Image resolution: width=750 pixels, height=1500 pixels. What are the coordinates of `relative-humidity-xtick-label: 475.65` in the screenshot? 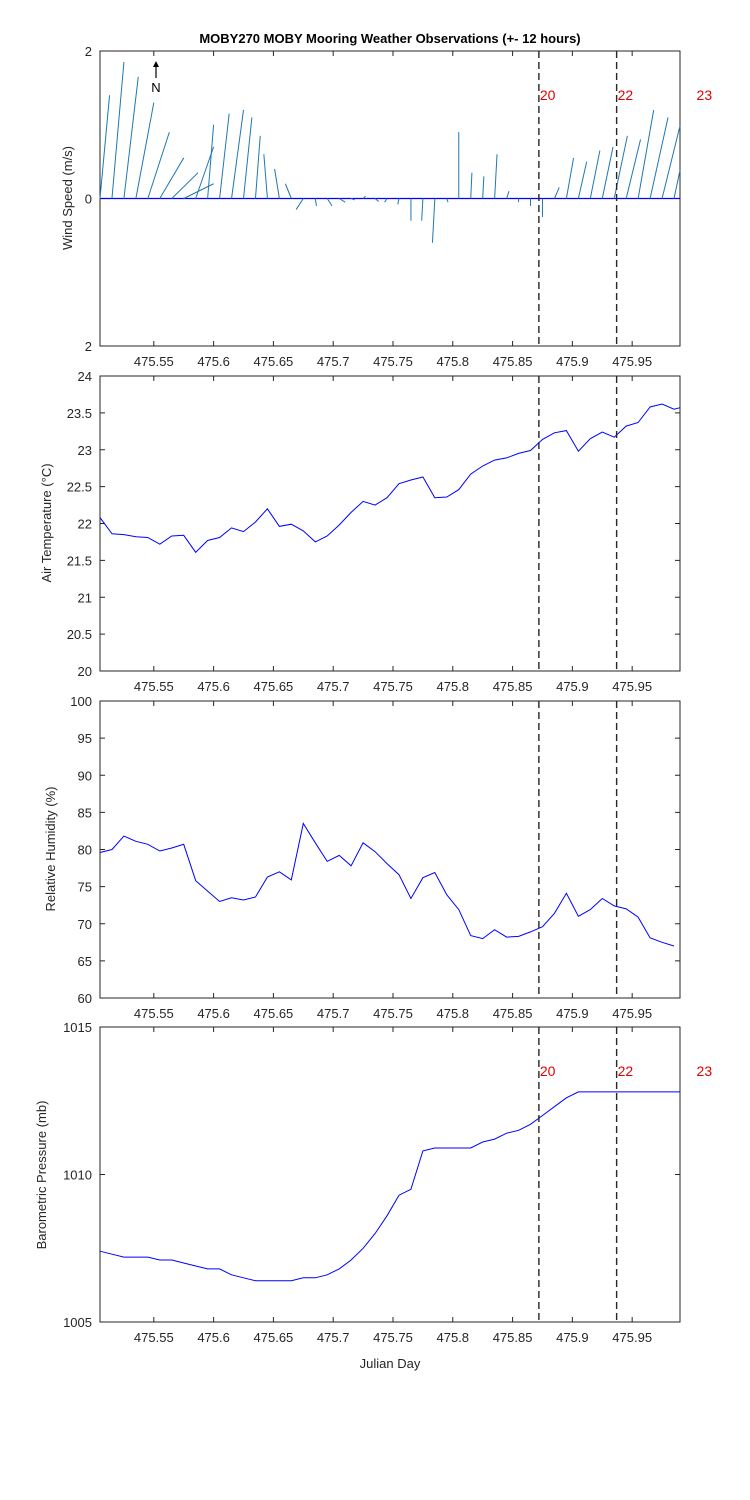 It's located at (274, 1013).